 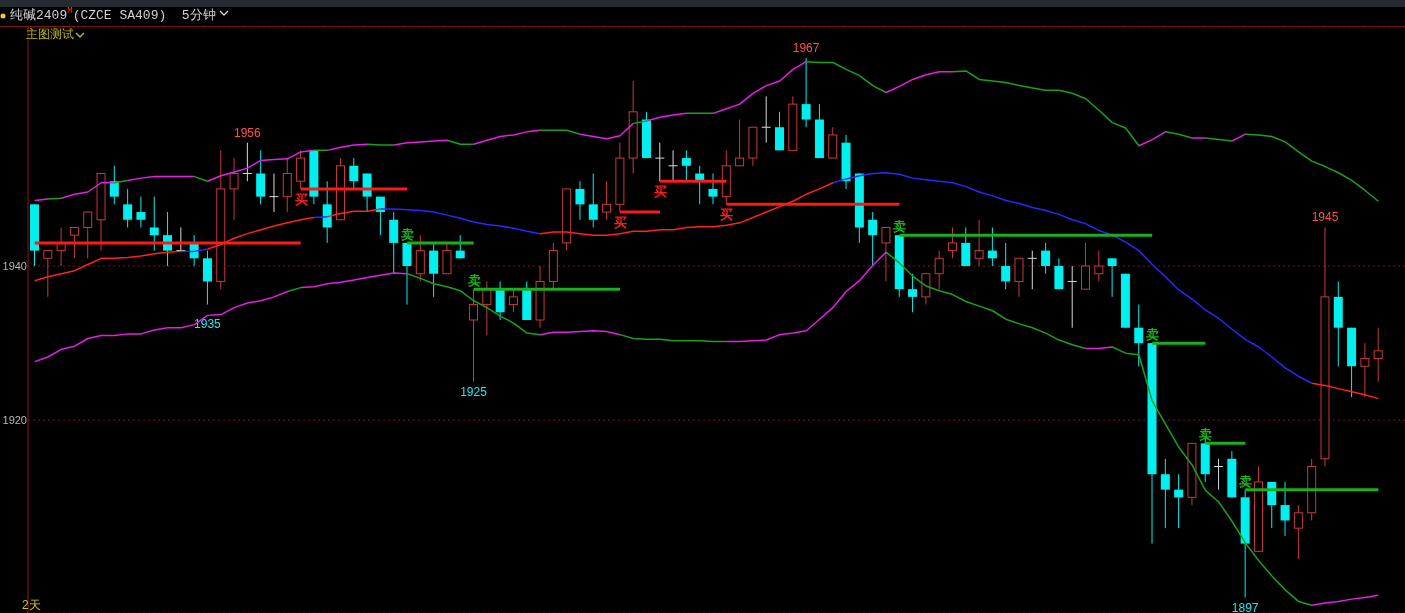 What do you see at coordinates (1245, 606) in the screenshot?
I see `text: 1897` at bounding box center [1245, 606].